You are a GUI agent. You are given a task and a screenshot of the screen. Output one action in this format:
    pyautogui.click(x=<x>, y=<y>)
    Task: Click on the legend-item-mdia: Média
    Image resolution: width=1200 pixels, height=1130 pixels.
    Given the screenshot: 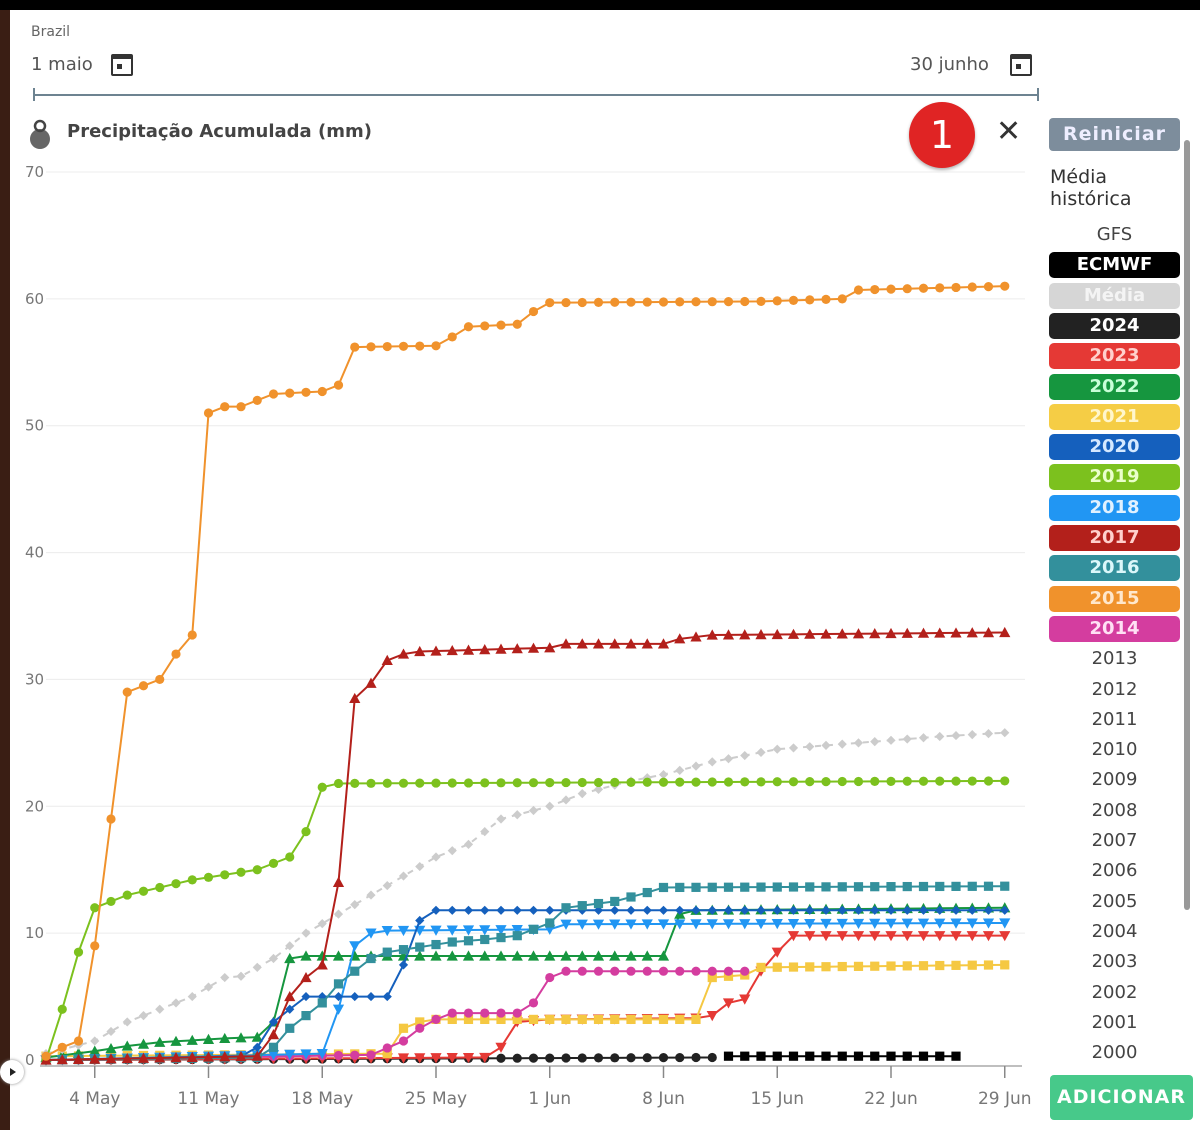 What is the action you would take?
    pyautogui.click(x=1114, y=295)
    